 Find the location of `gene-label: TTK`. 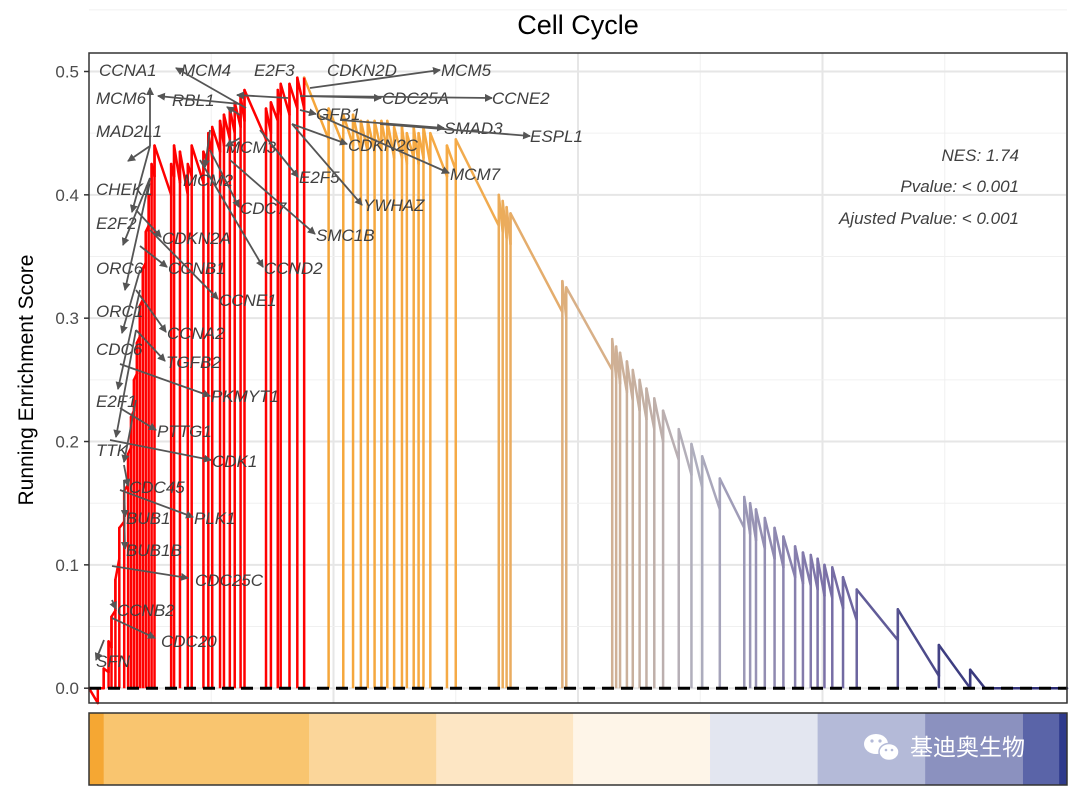

gene-label: TTK is located at coordinates (112, 450).